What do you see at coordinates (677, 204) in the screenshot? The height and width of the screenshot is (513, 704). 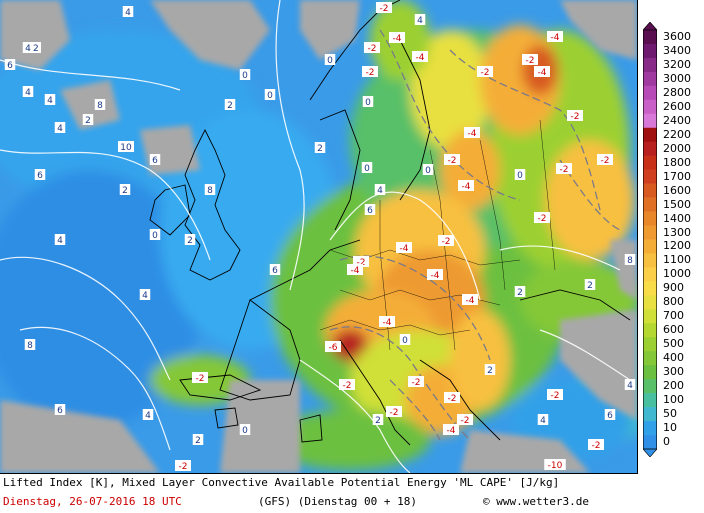 I see `colorbar-label: 1500` at bounding box center [677, 204].